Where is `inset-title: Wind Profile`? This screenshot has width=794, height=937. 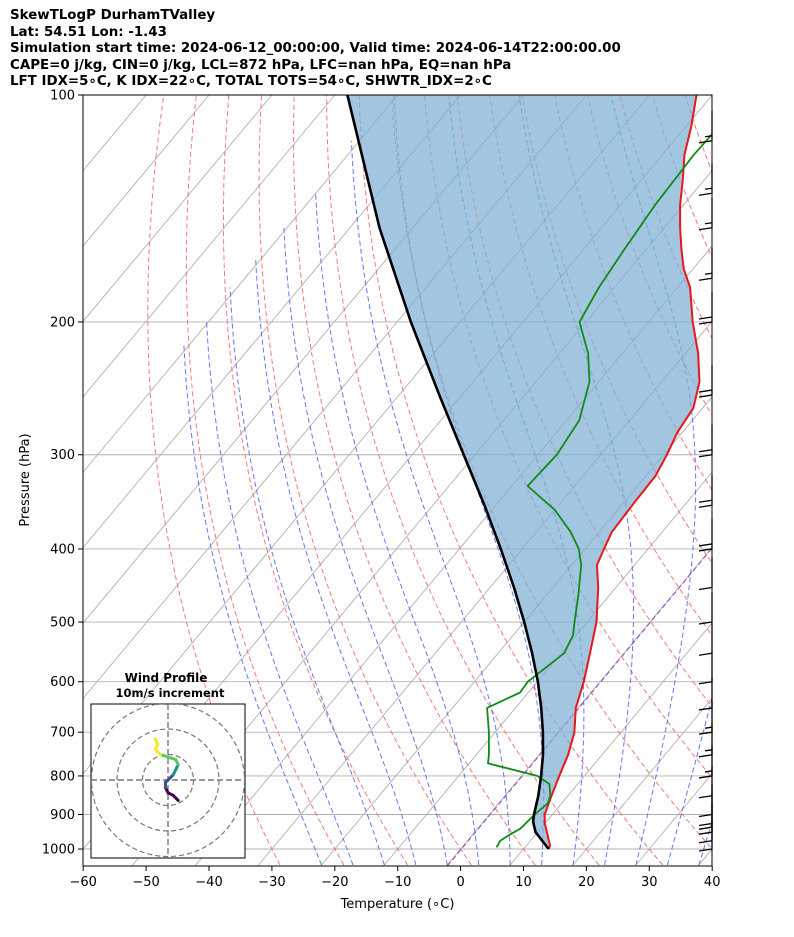
inset-title: Wind Profile is located at coordinates (166, 678).